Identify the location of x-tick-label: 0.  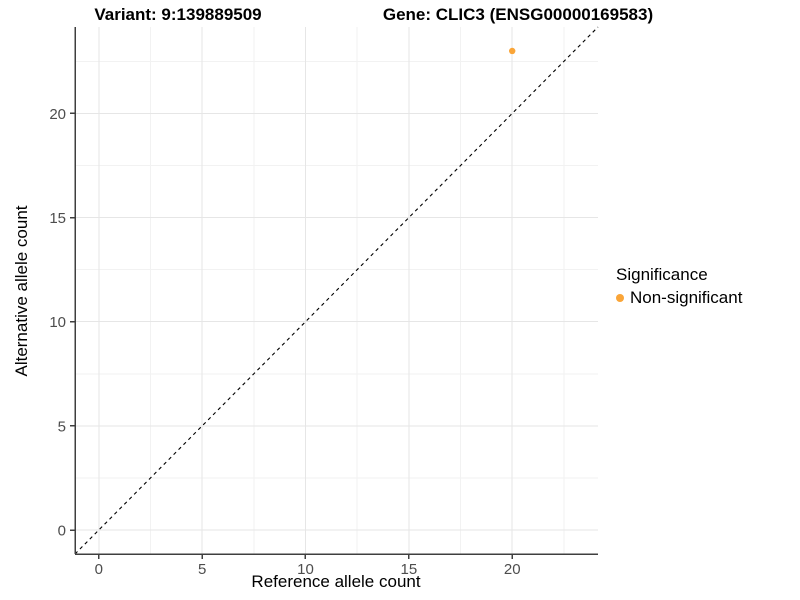
(99, 569).